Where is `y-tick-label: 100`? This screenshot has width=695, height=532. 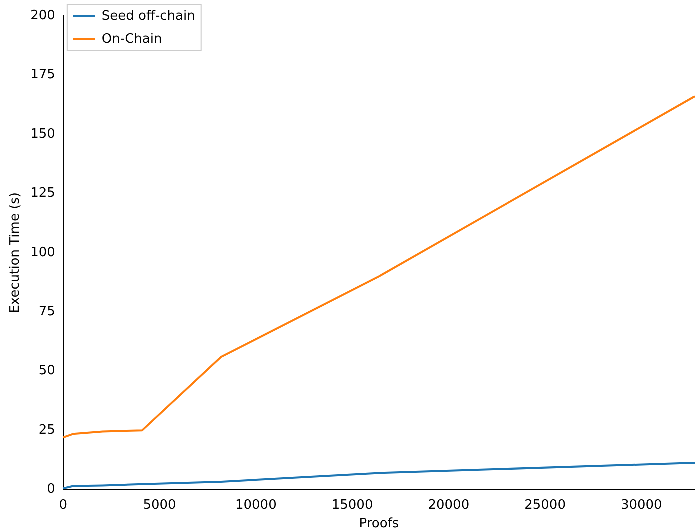
y-tick-label: 100 is located at coordinates (43, 252).